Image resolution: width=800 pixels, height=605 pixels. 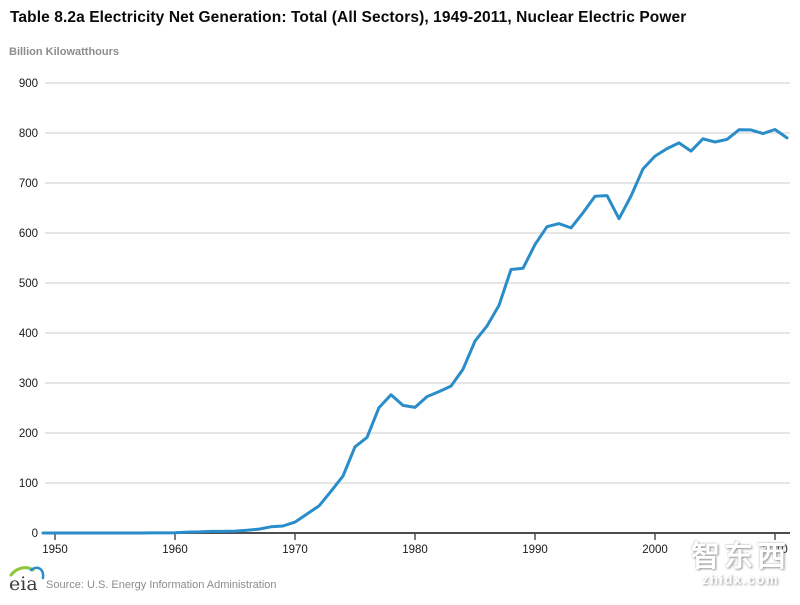 What do you see at coordinates (415, 550) in the screenshot?
I see `x-tick-label: 1980` at bounding box center [415, 550].